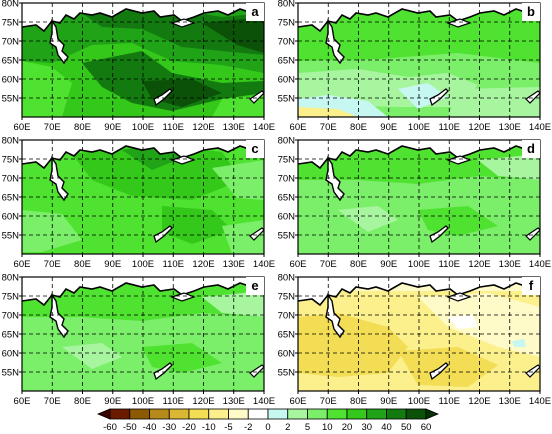  Describe the element at coordinates (426, 427) in the screenshot. I see `colorbar-label: 60` at that location.